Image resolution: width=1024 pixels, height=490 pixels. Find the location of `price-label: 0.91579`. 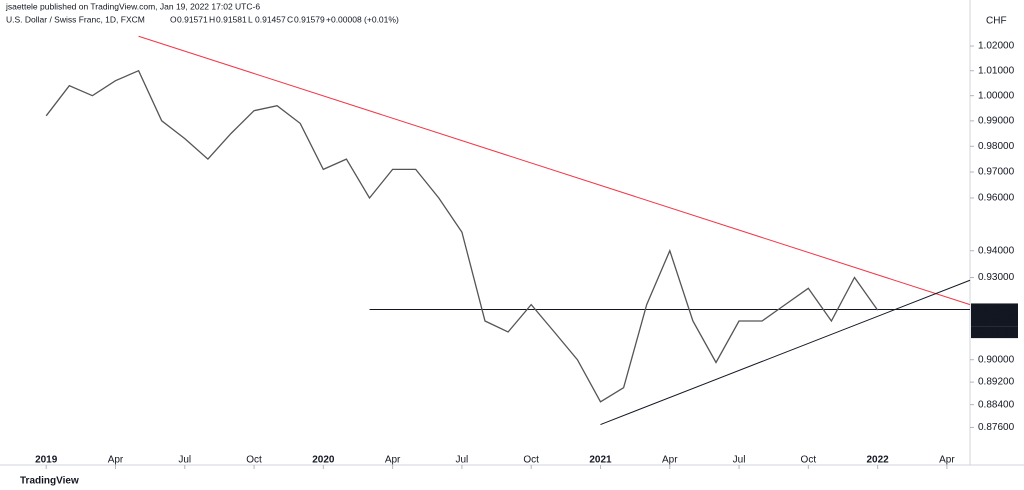

price-label: 0.91579 is located at coordinates (993, 320).